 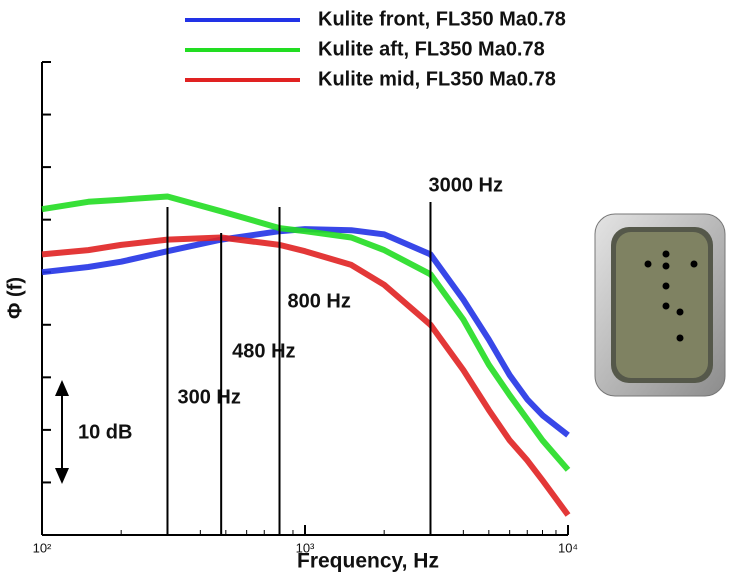 I want to click on legend-label: Kulite mid, FL350 Ma0.78, so click(x=437, y=79).